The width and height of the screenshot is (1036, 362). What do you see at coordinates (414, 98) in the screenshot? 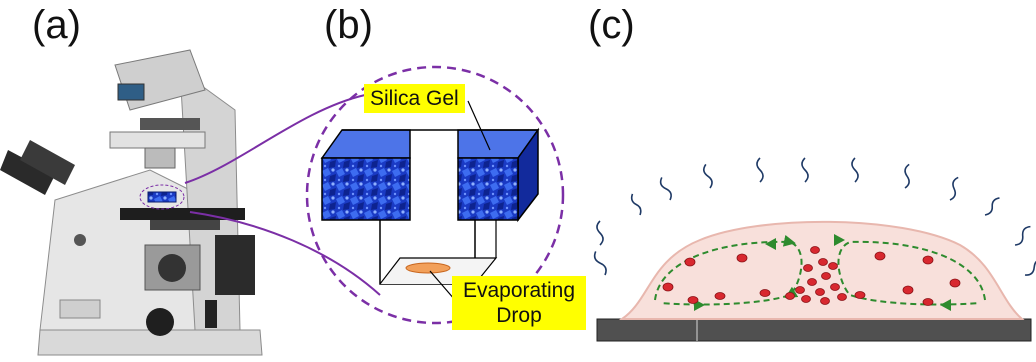
I see `silica-gel-callout: Silica Gel` at bounding box center [414, 98].